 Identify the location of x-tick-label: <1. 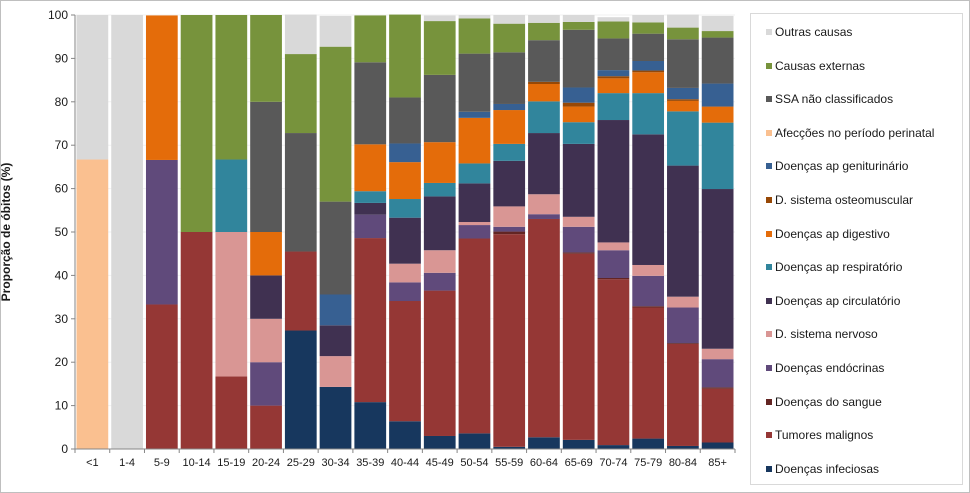
(92, 463).